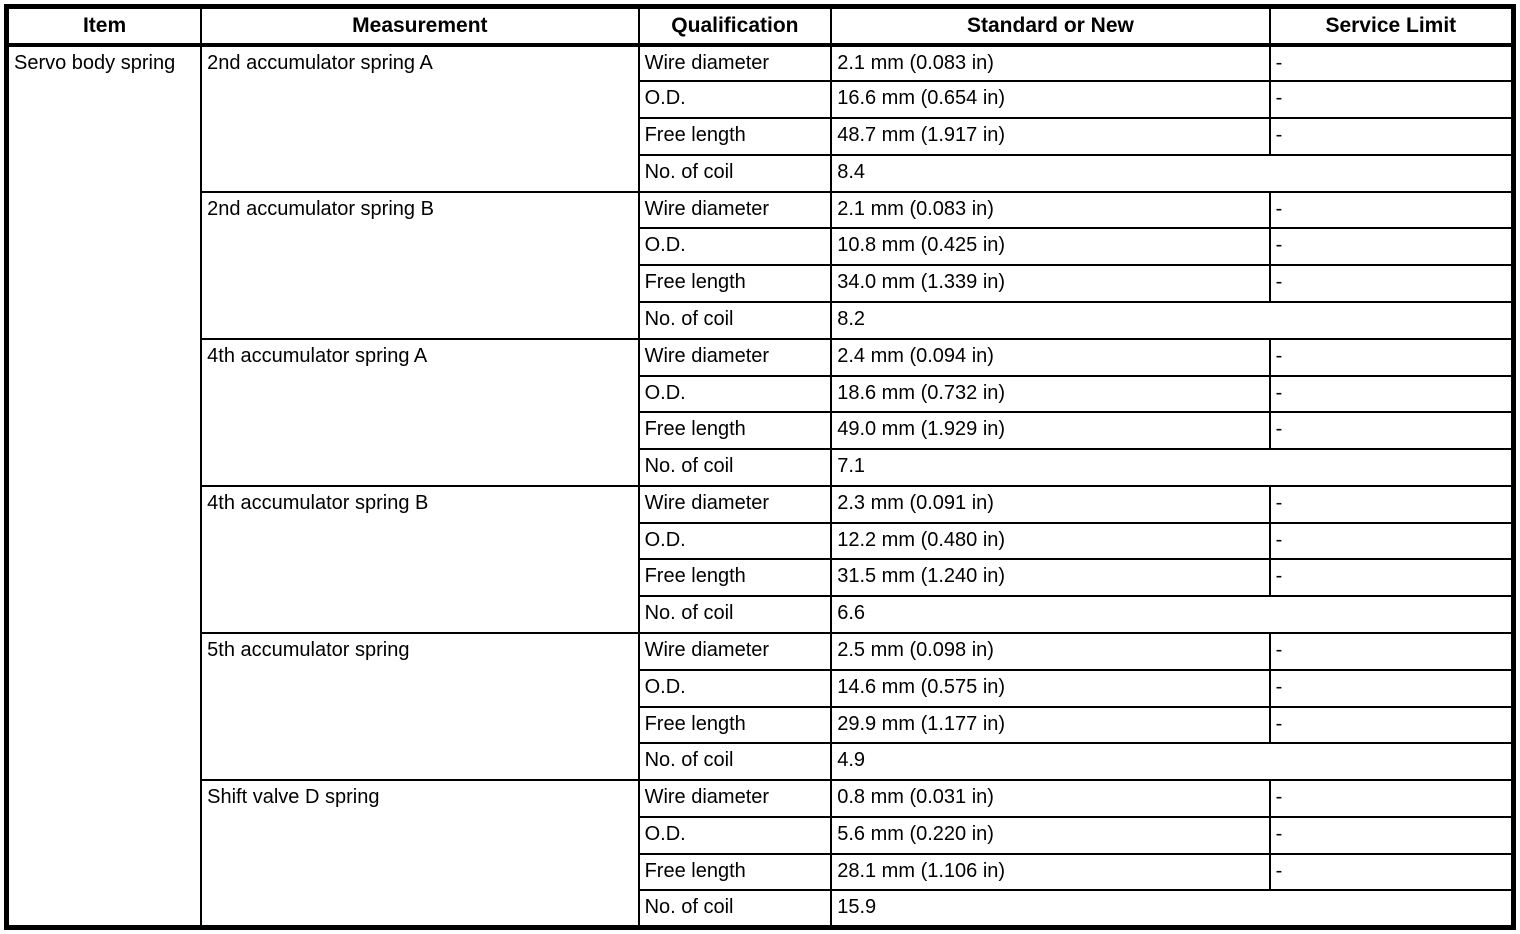 The height and width of the screenshot is (934, 1520). I want to click on standard-or-new-cell: 48.7 mm (1.917 in), so click(1050, 136).